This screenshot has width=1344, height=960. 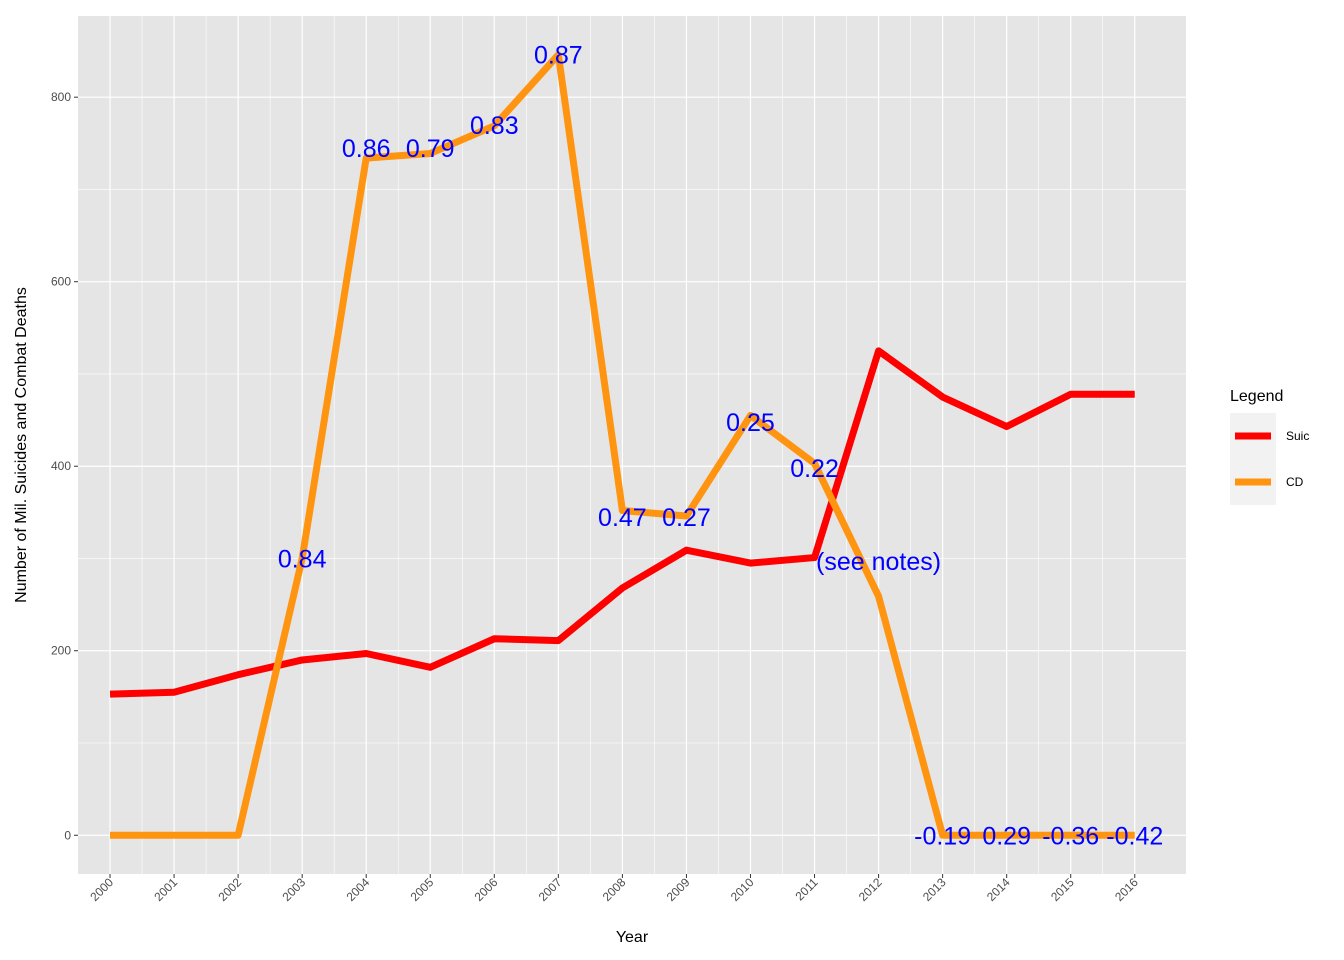 What do you see at coordinates (807, 889) in the screenshot?
I see `x-tick-label: 2011` at bounding box center [807, 889].